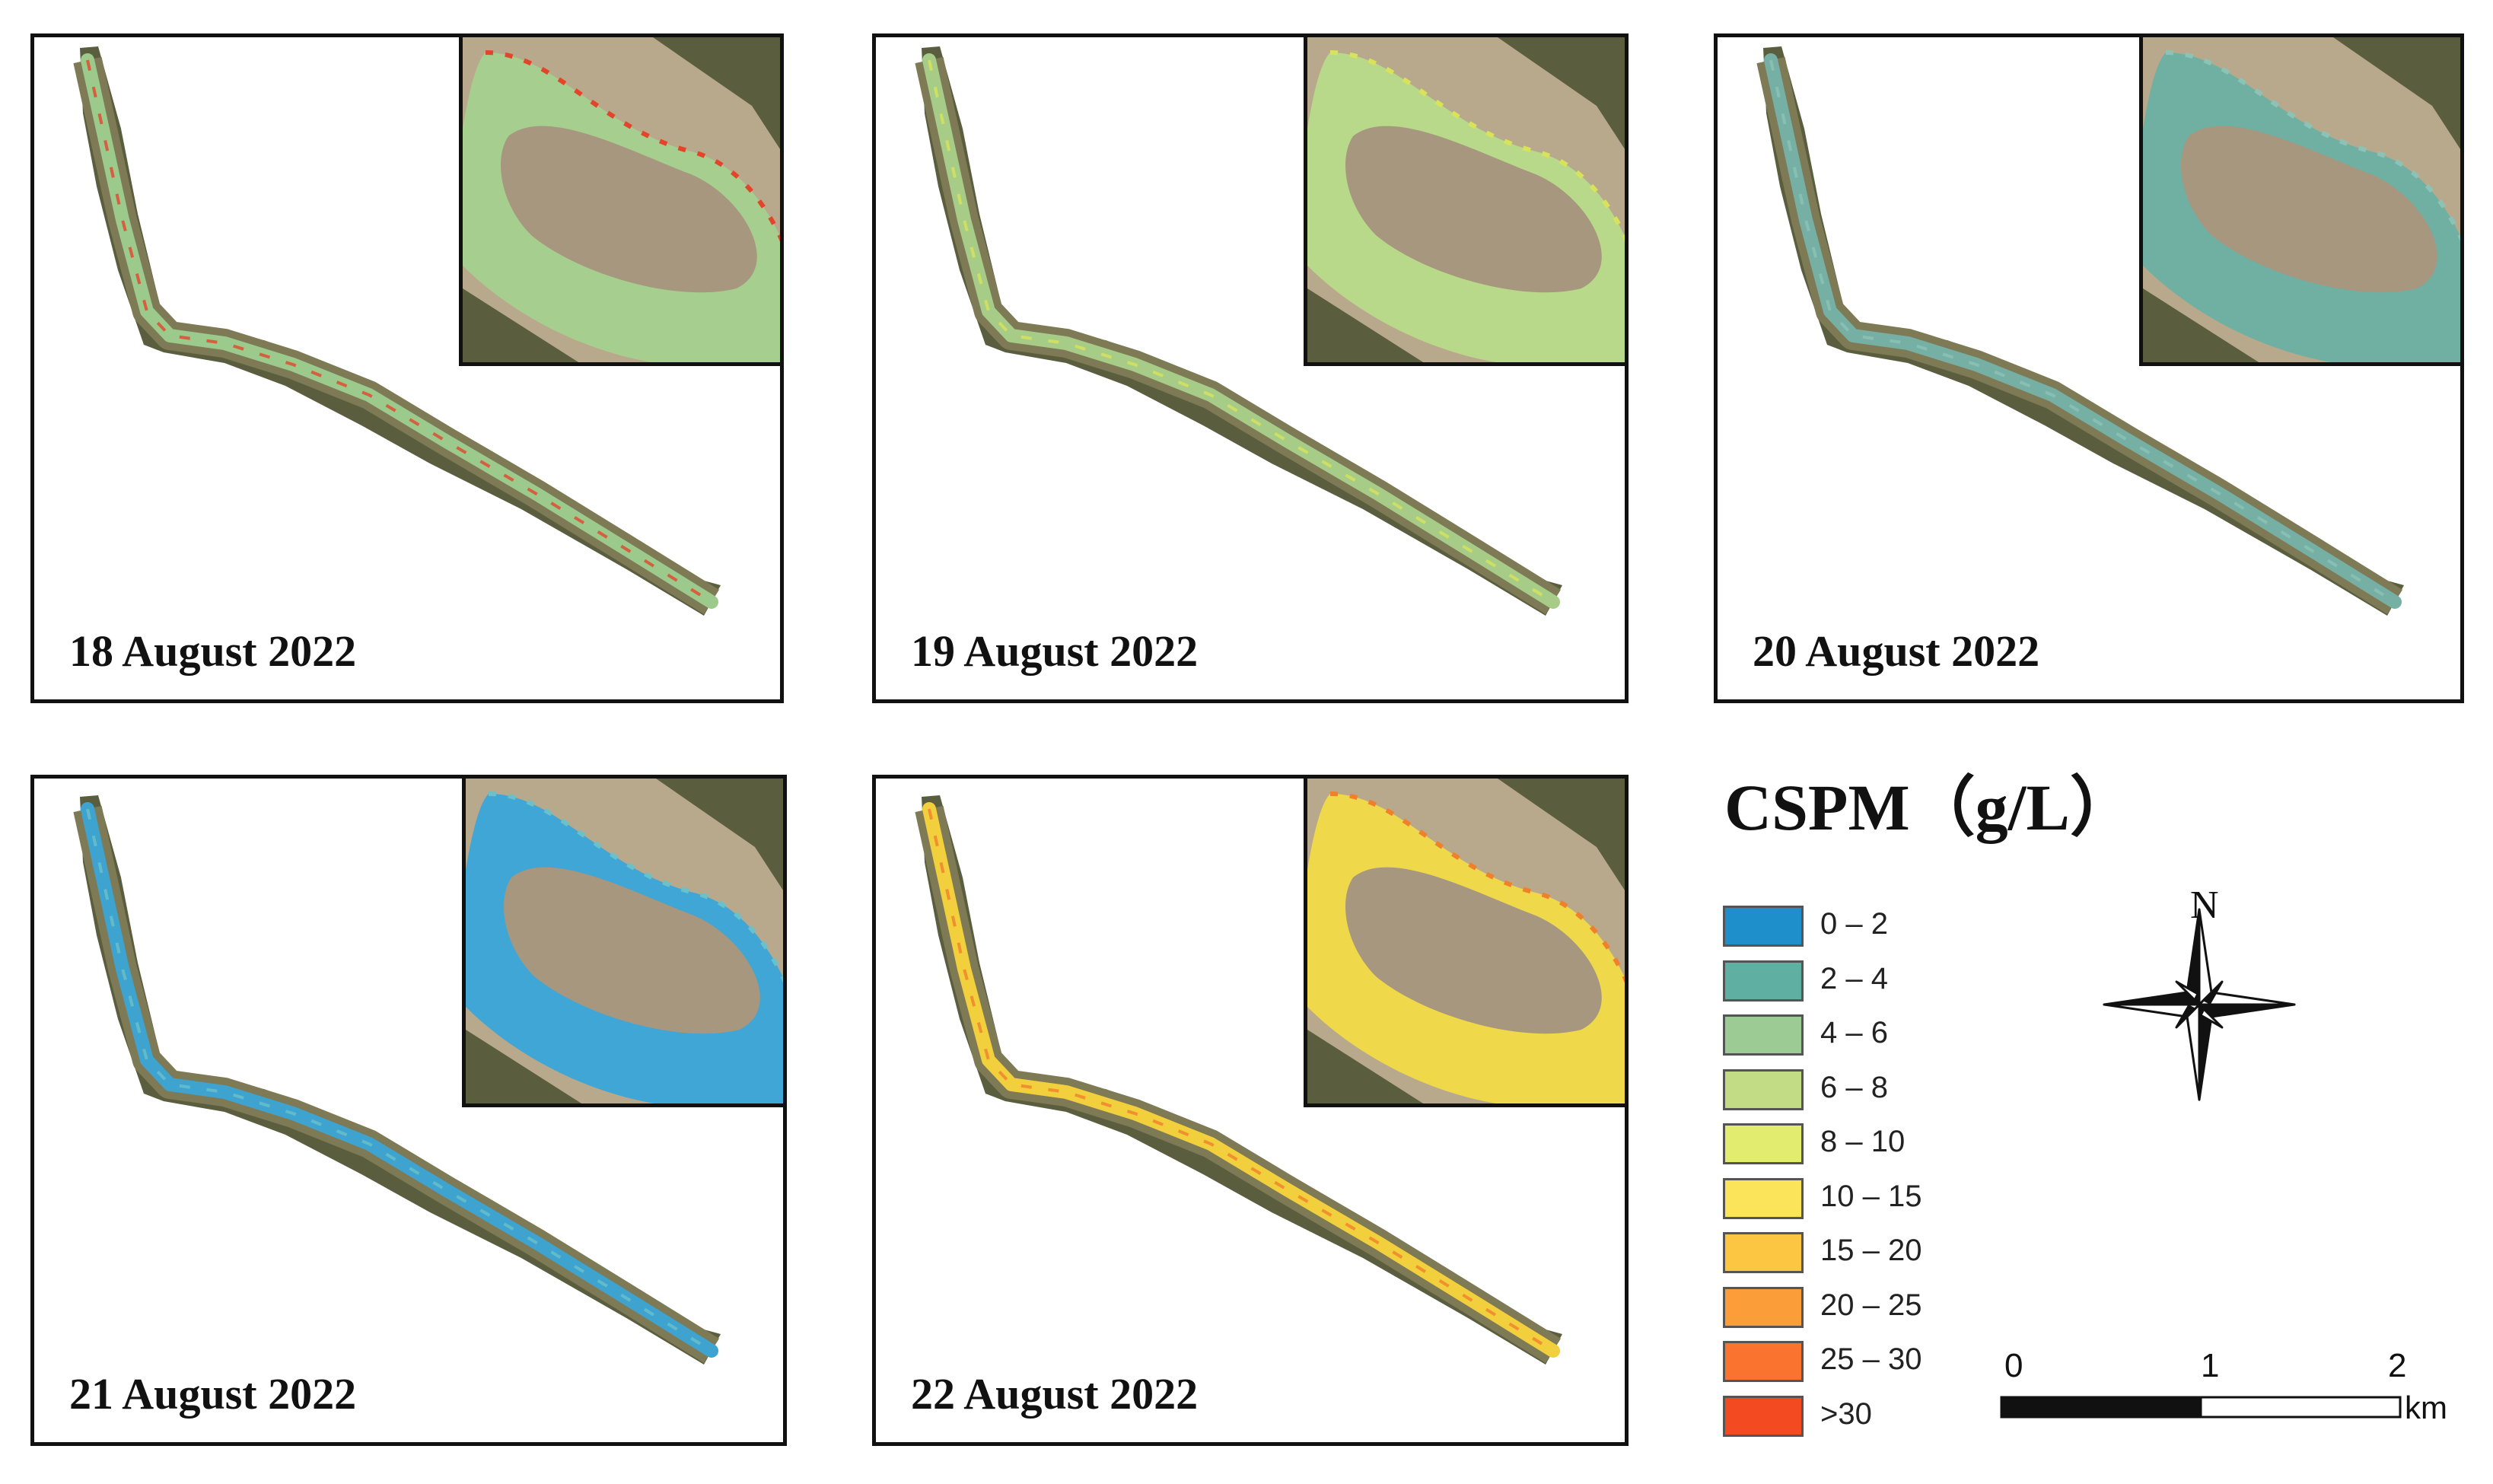 This screenshot has height=1484, width=2493. I want to click on legend-label: 15 – 20, so click(1871, 1250).